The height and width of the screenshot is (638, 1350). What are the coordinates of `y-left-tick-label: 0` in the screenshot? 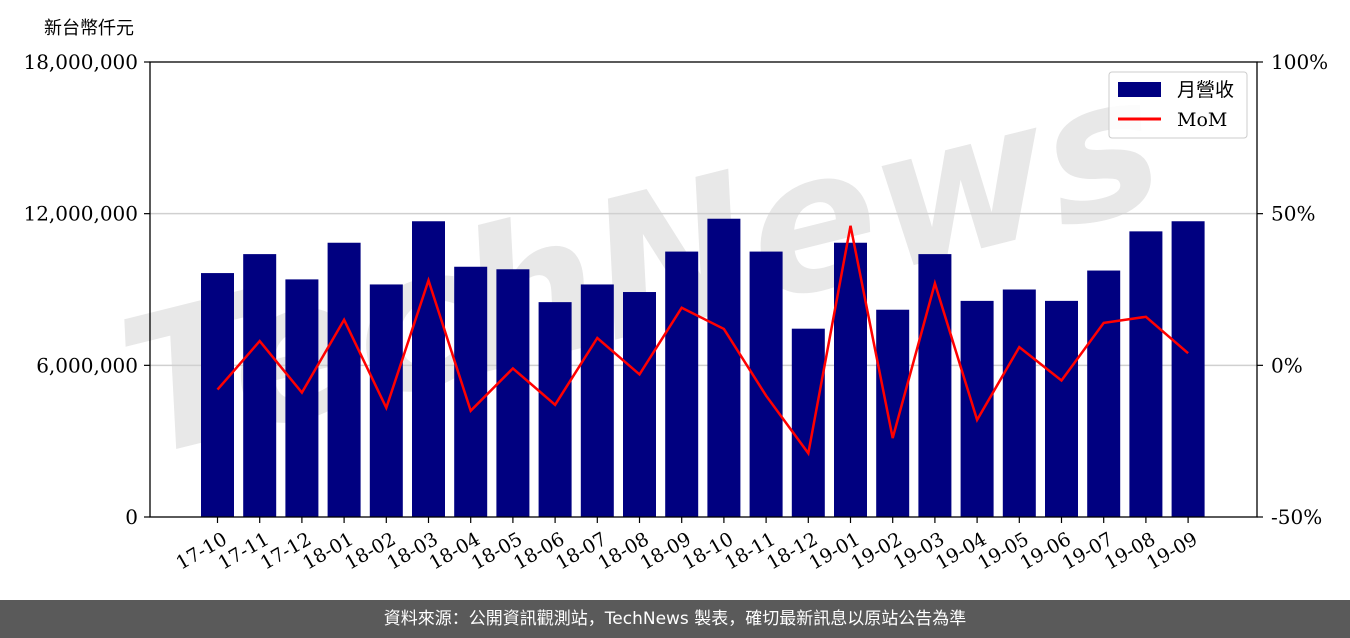 It's located at (131, 517).